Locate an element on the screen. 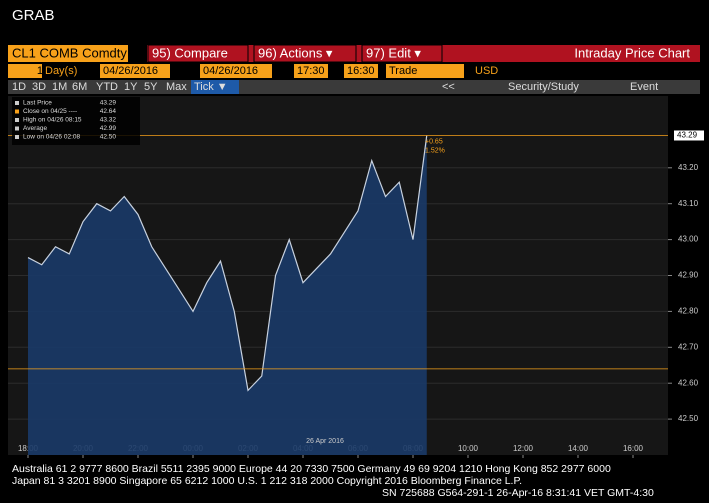 The width and height of the screenshot is (709, 503). right-tool: << is located at coordinates (448, 87).